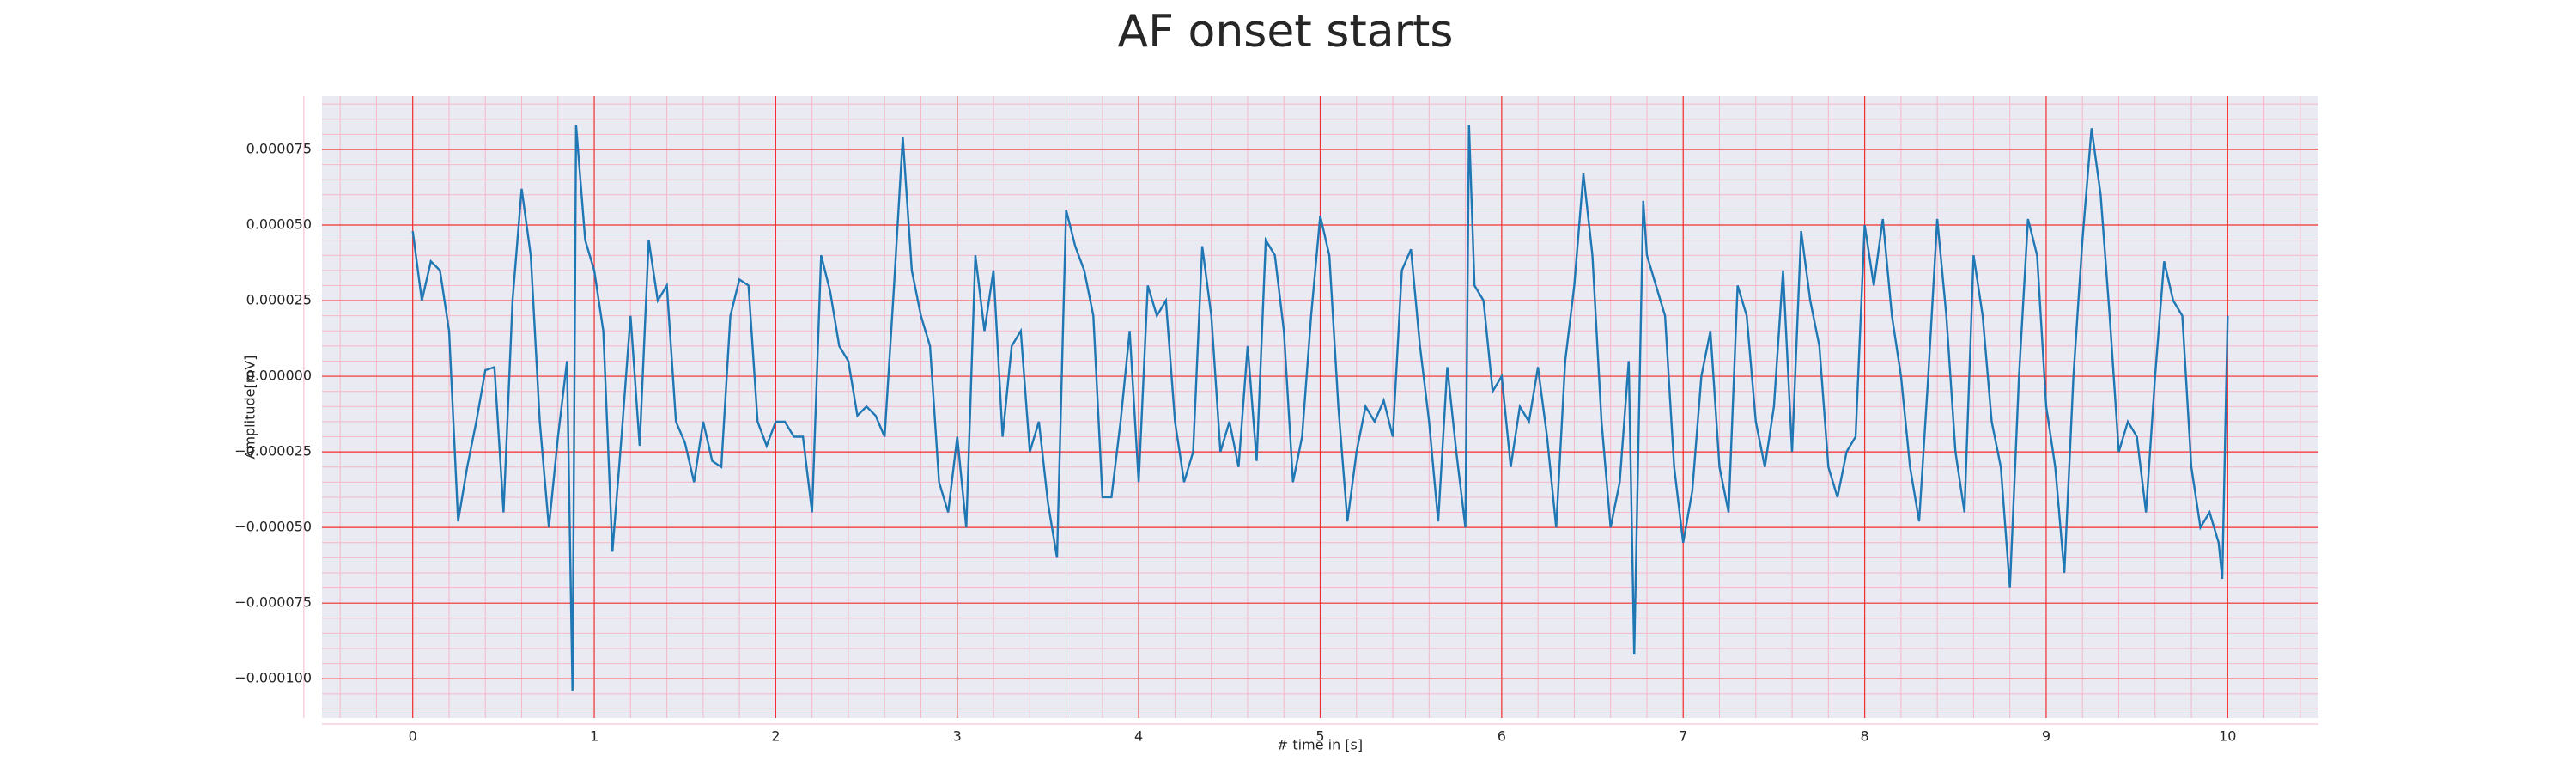 The width and height of the screenshot is (2576, 773). I want to click on y-tick-label: −0.000100, so click(273, 678).